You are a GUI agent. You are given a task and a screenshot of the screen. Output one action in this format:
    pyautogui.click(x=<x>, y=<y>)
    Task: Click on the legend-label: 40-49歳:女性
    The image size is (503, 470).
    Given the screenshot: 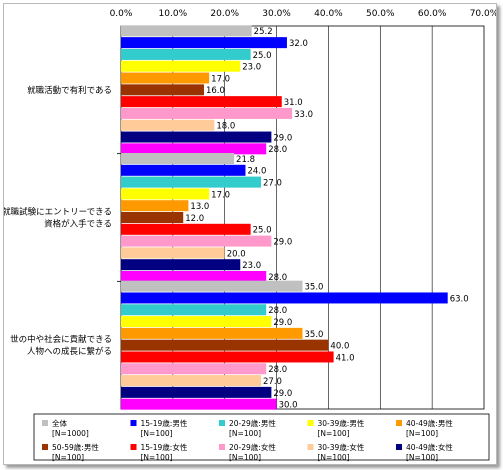 What is the action you would take?
    pyautogui.click(x=429, y=447)
    